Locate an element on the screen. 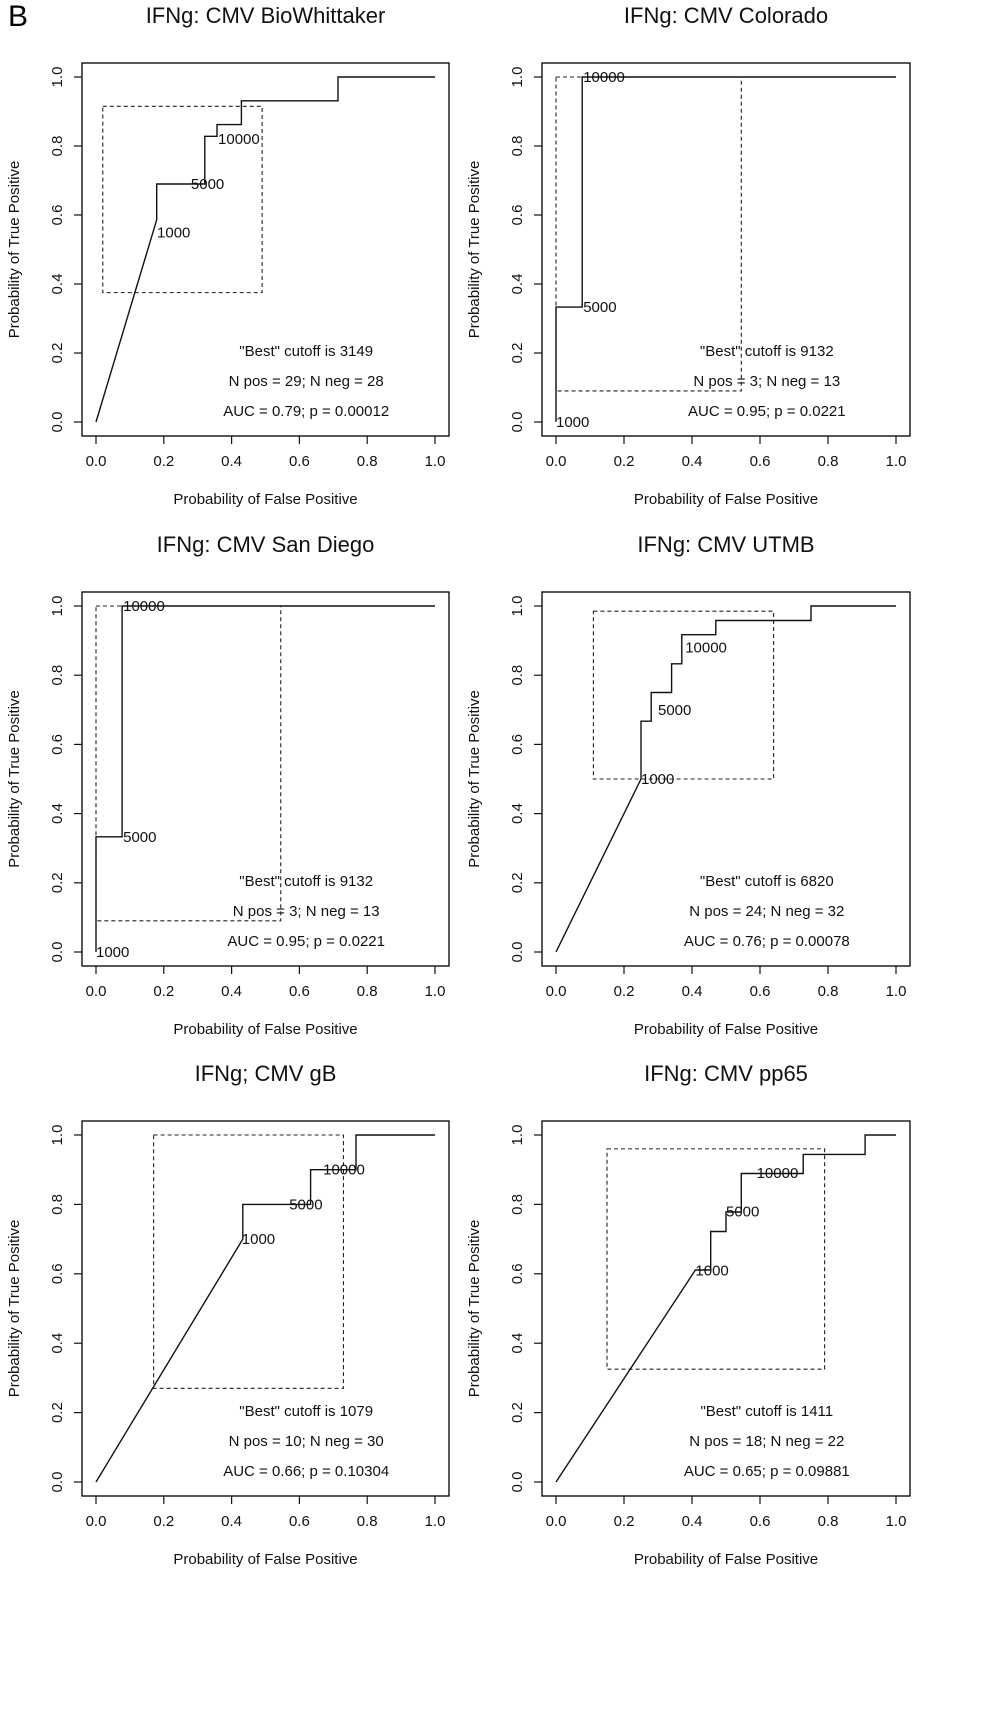 The width and height of the screenshot is (1002, 1724). chart-annotation: AUC = 0.76; p = 0.00078 is located at coordinates (767, 941).